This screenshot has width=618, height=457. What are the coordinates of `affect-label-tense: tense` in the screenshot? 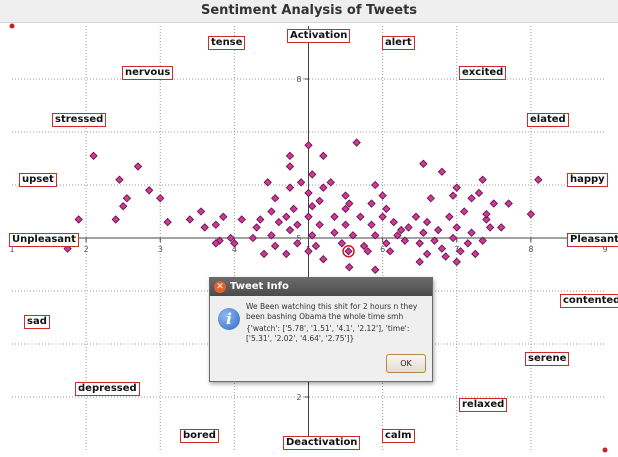 It's located at (227, 43).